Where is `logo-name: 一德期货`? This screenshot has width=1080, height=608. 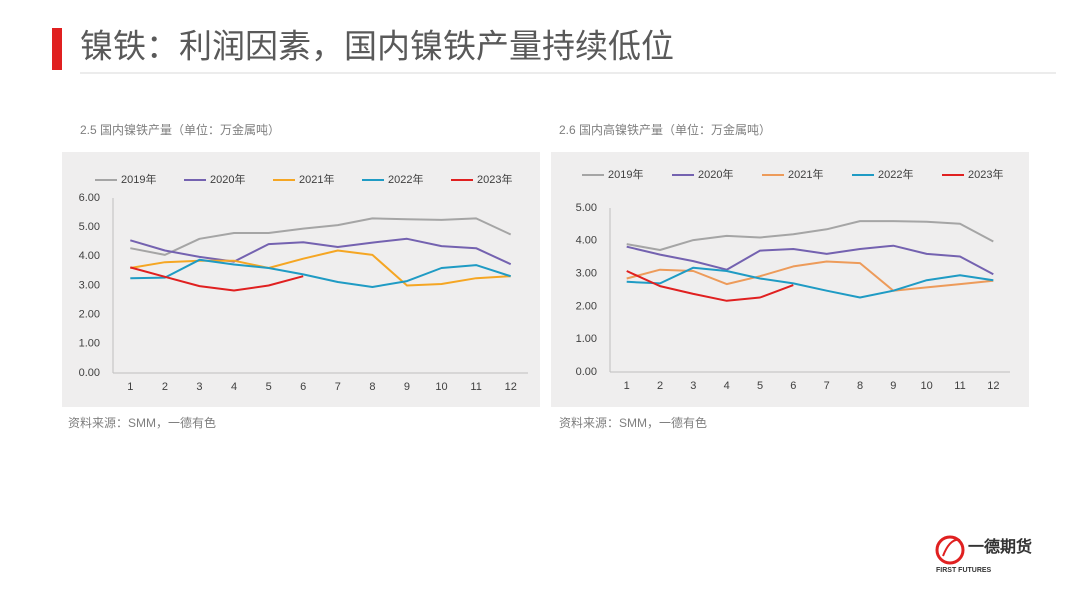
logo-name: 一德期货 is located at coordinates (1000, 546).